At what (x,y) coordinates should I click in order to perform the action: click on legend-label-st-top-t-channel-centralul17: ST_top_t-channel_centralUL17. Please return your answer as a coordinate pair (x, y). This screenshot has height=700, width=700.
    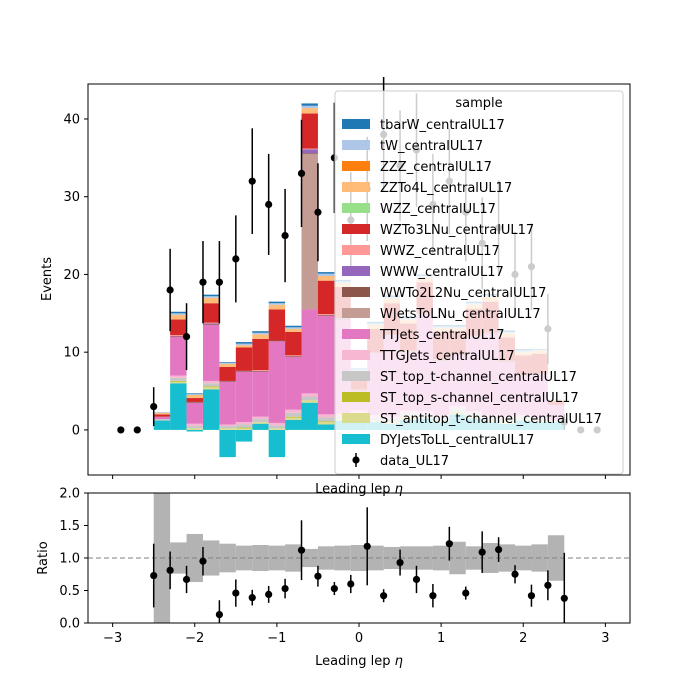
    Looking at the image, I should click on (478, 377).